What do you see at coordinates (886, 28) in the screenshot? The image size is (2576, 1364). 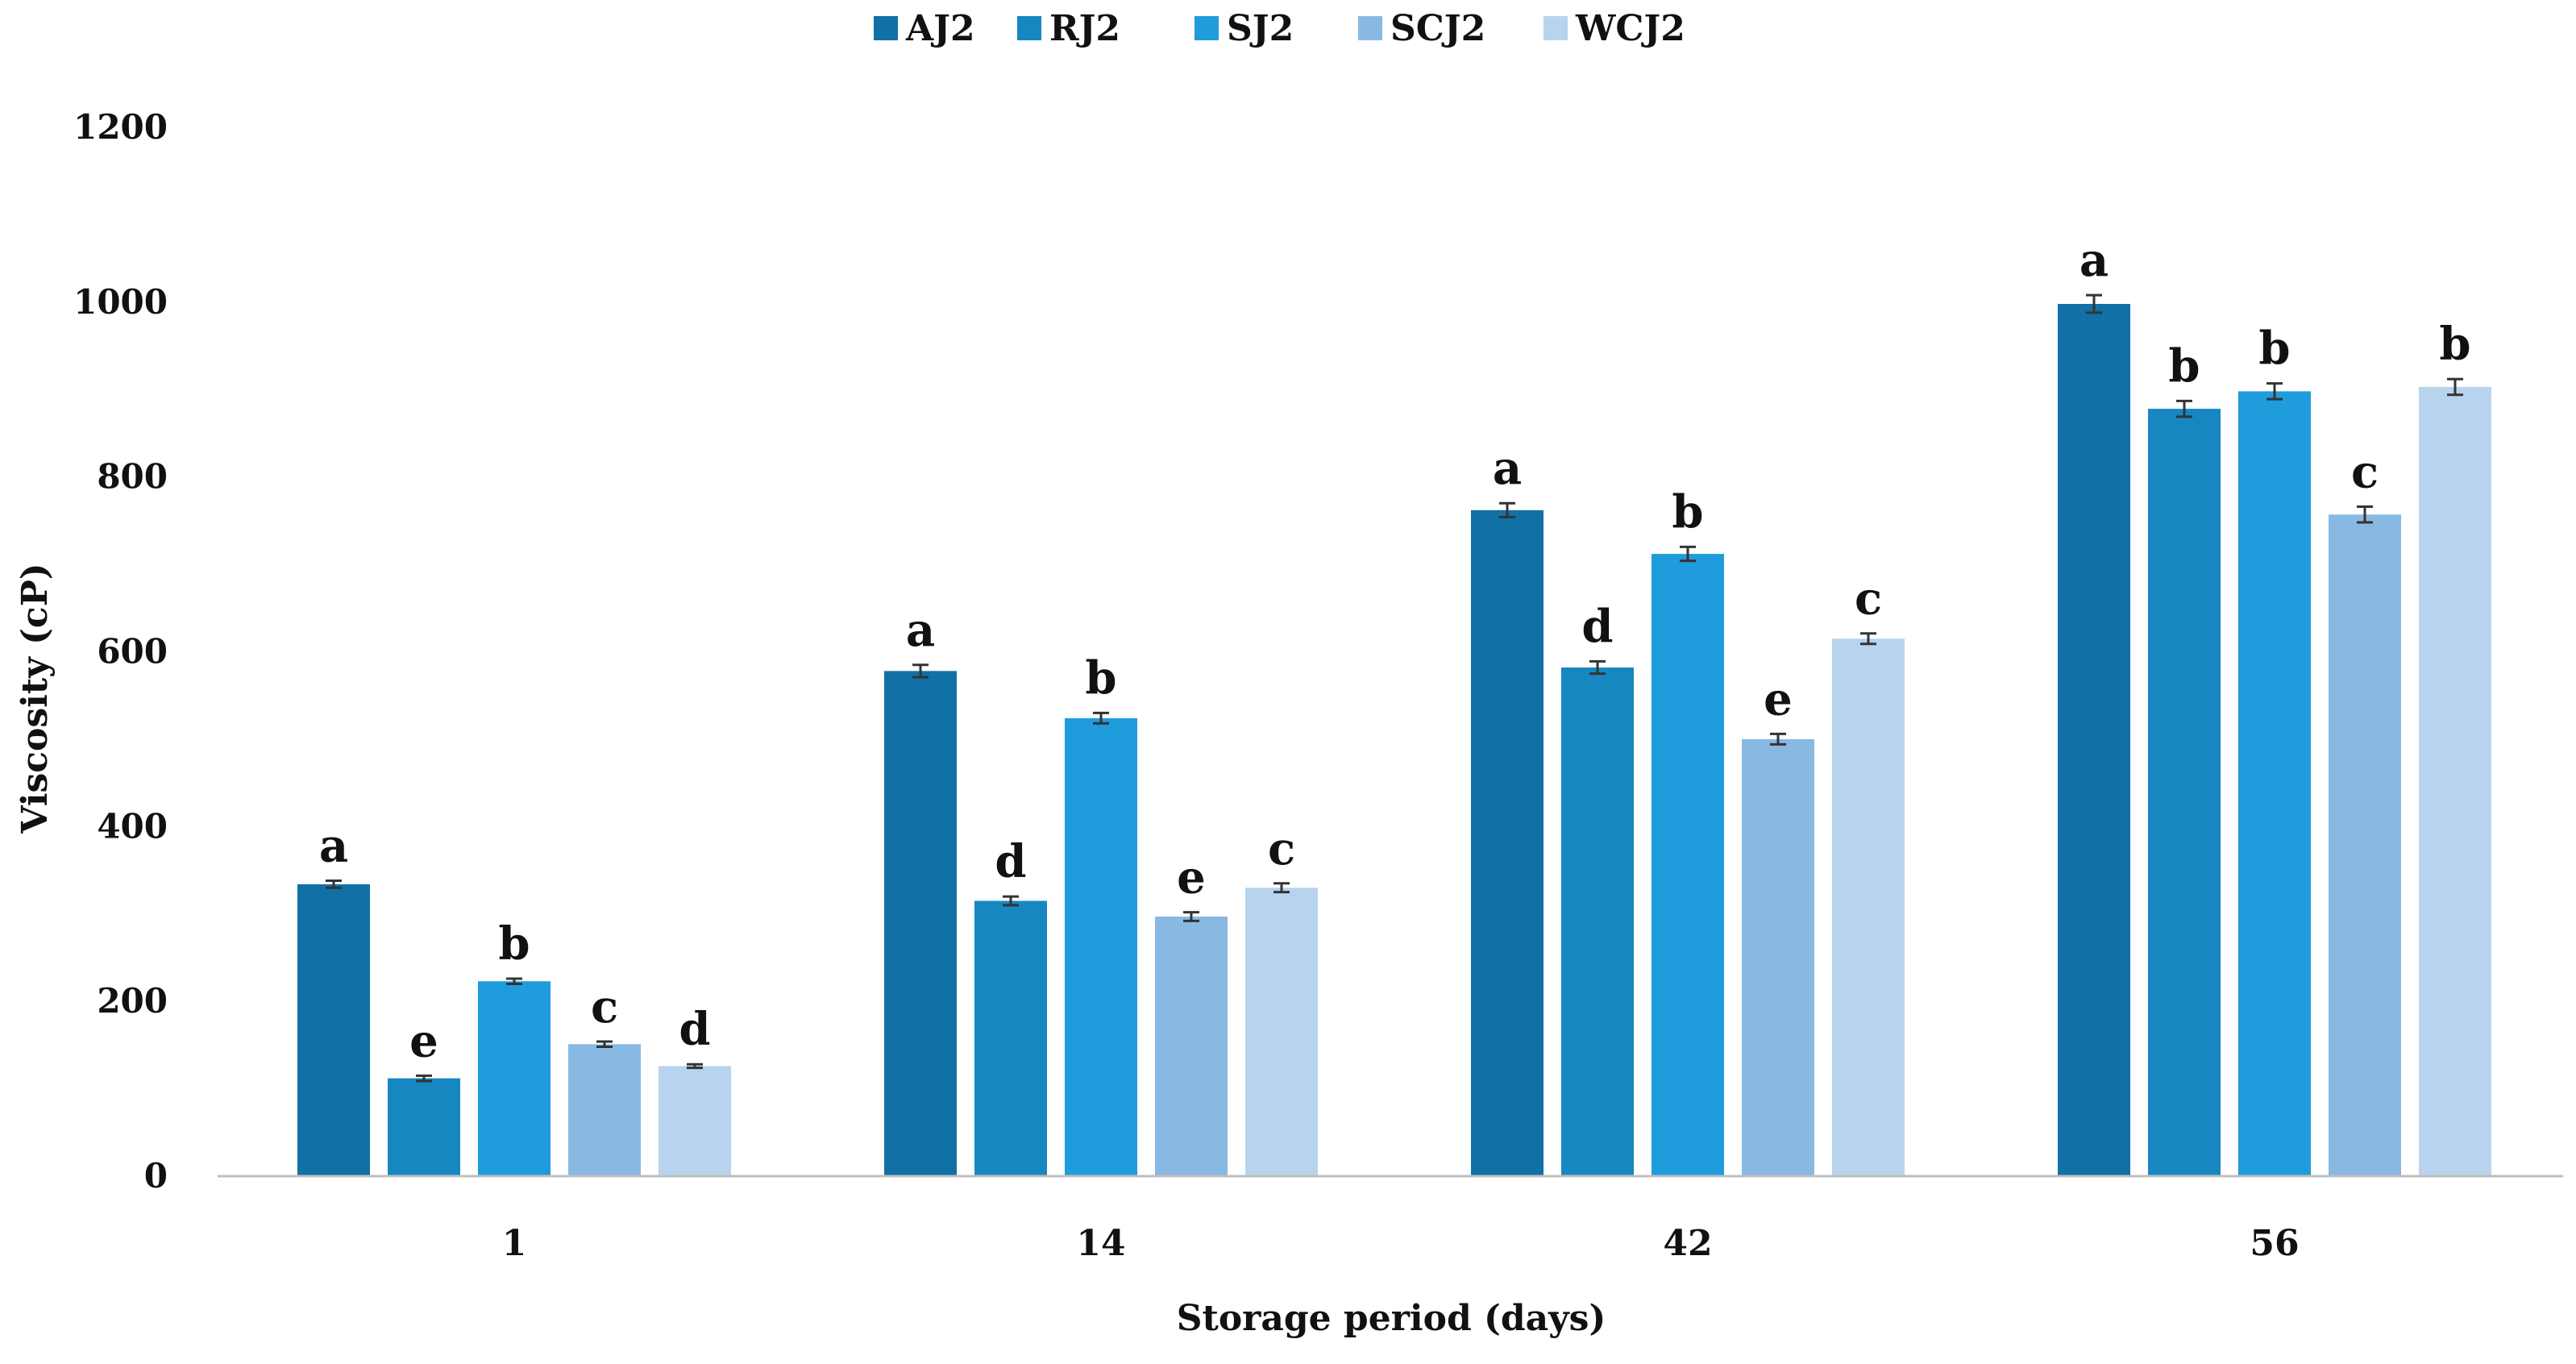 I see `legend-swatch-aj2` at bounding box center [886, 28].